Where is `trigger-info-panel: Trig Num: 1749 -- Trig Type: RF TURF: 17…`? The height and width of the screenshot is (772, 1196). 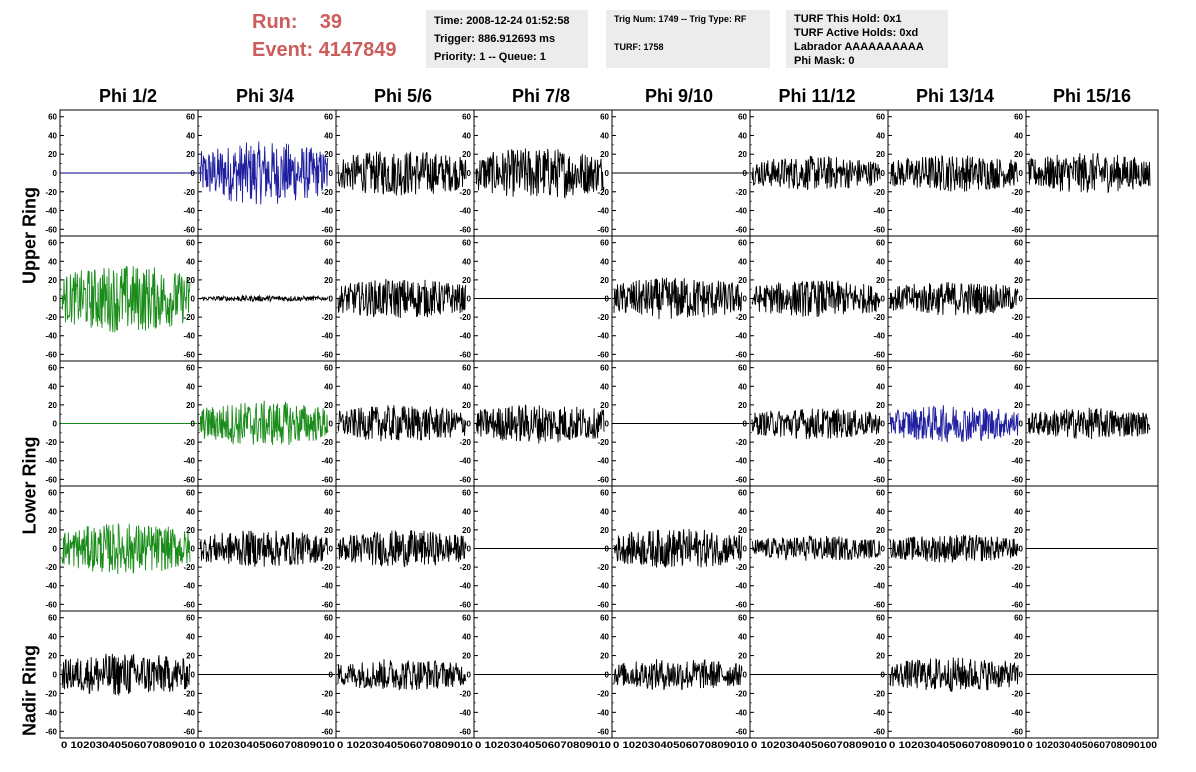 trigger-info-panel: Trig Num: 1749 -- Trig Type: RF TURF: 17… is located at coordinates (688, 39).